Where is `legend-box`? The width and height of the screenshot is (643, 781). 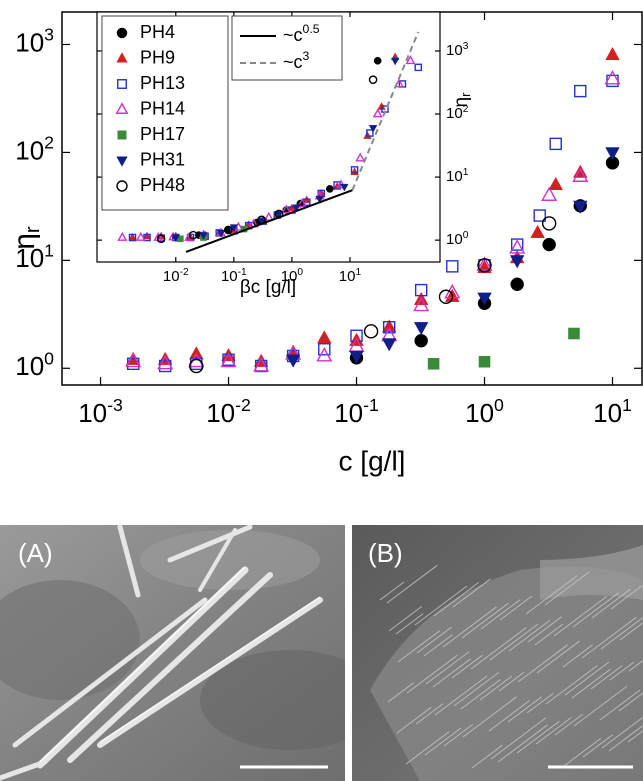 legend-box is located at coordinates (287, 48).